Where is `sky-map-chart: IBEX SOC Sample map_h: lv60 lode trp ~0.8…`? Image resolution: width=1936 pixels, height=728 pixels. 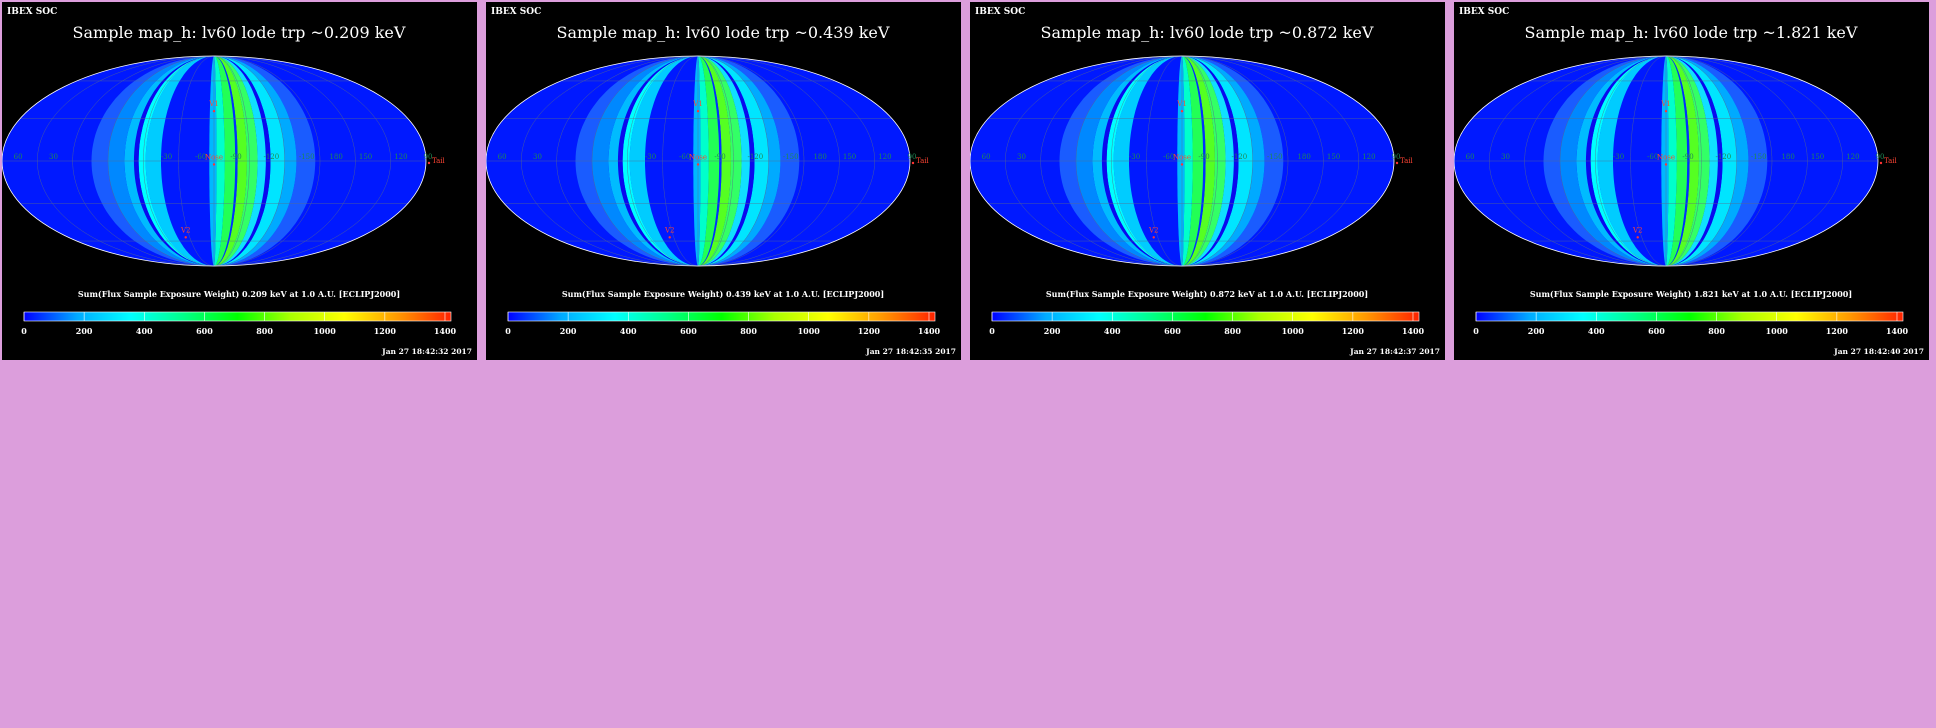
sky-map-chart: IBEX SOC Sample map_h: lv60 lode trp ~0.8… is located at coordinates (1205, 181).